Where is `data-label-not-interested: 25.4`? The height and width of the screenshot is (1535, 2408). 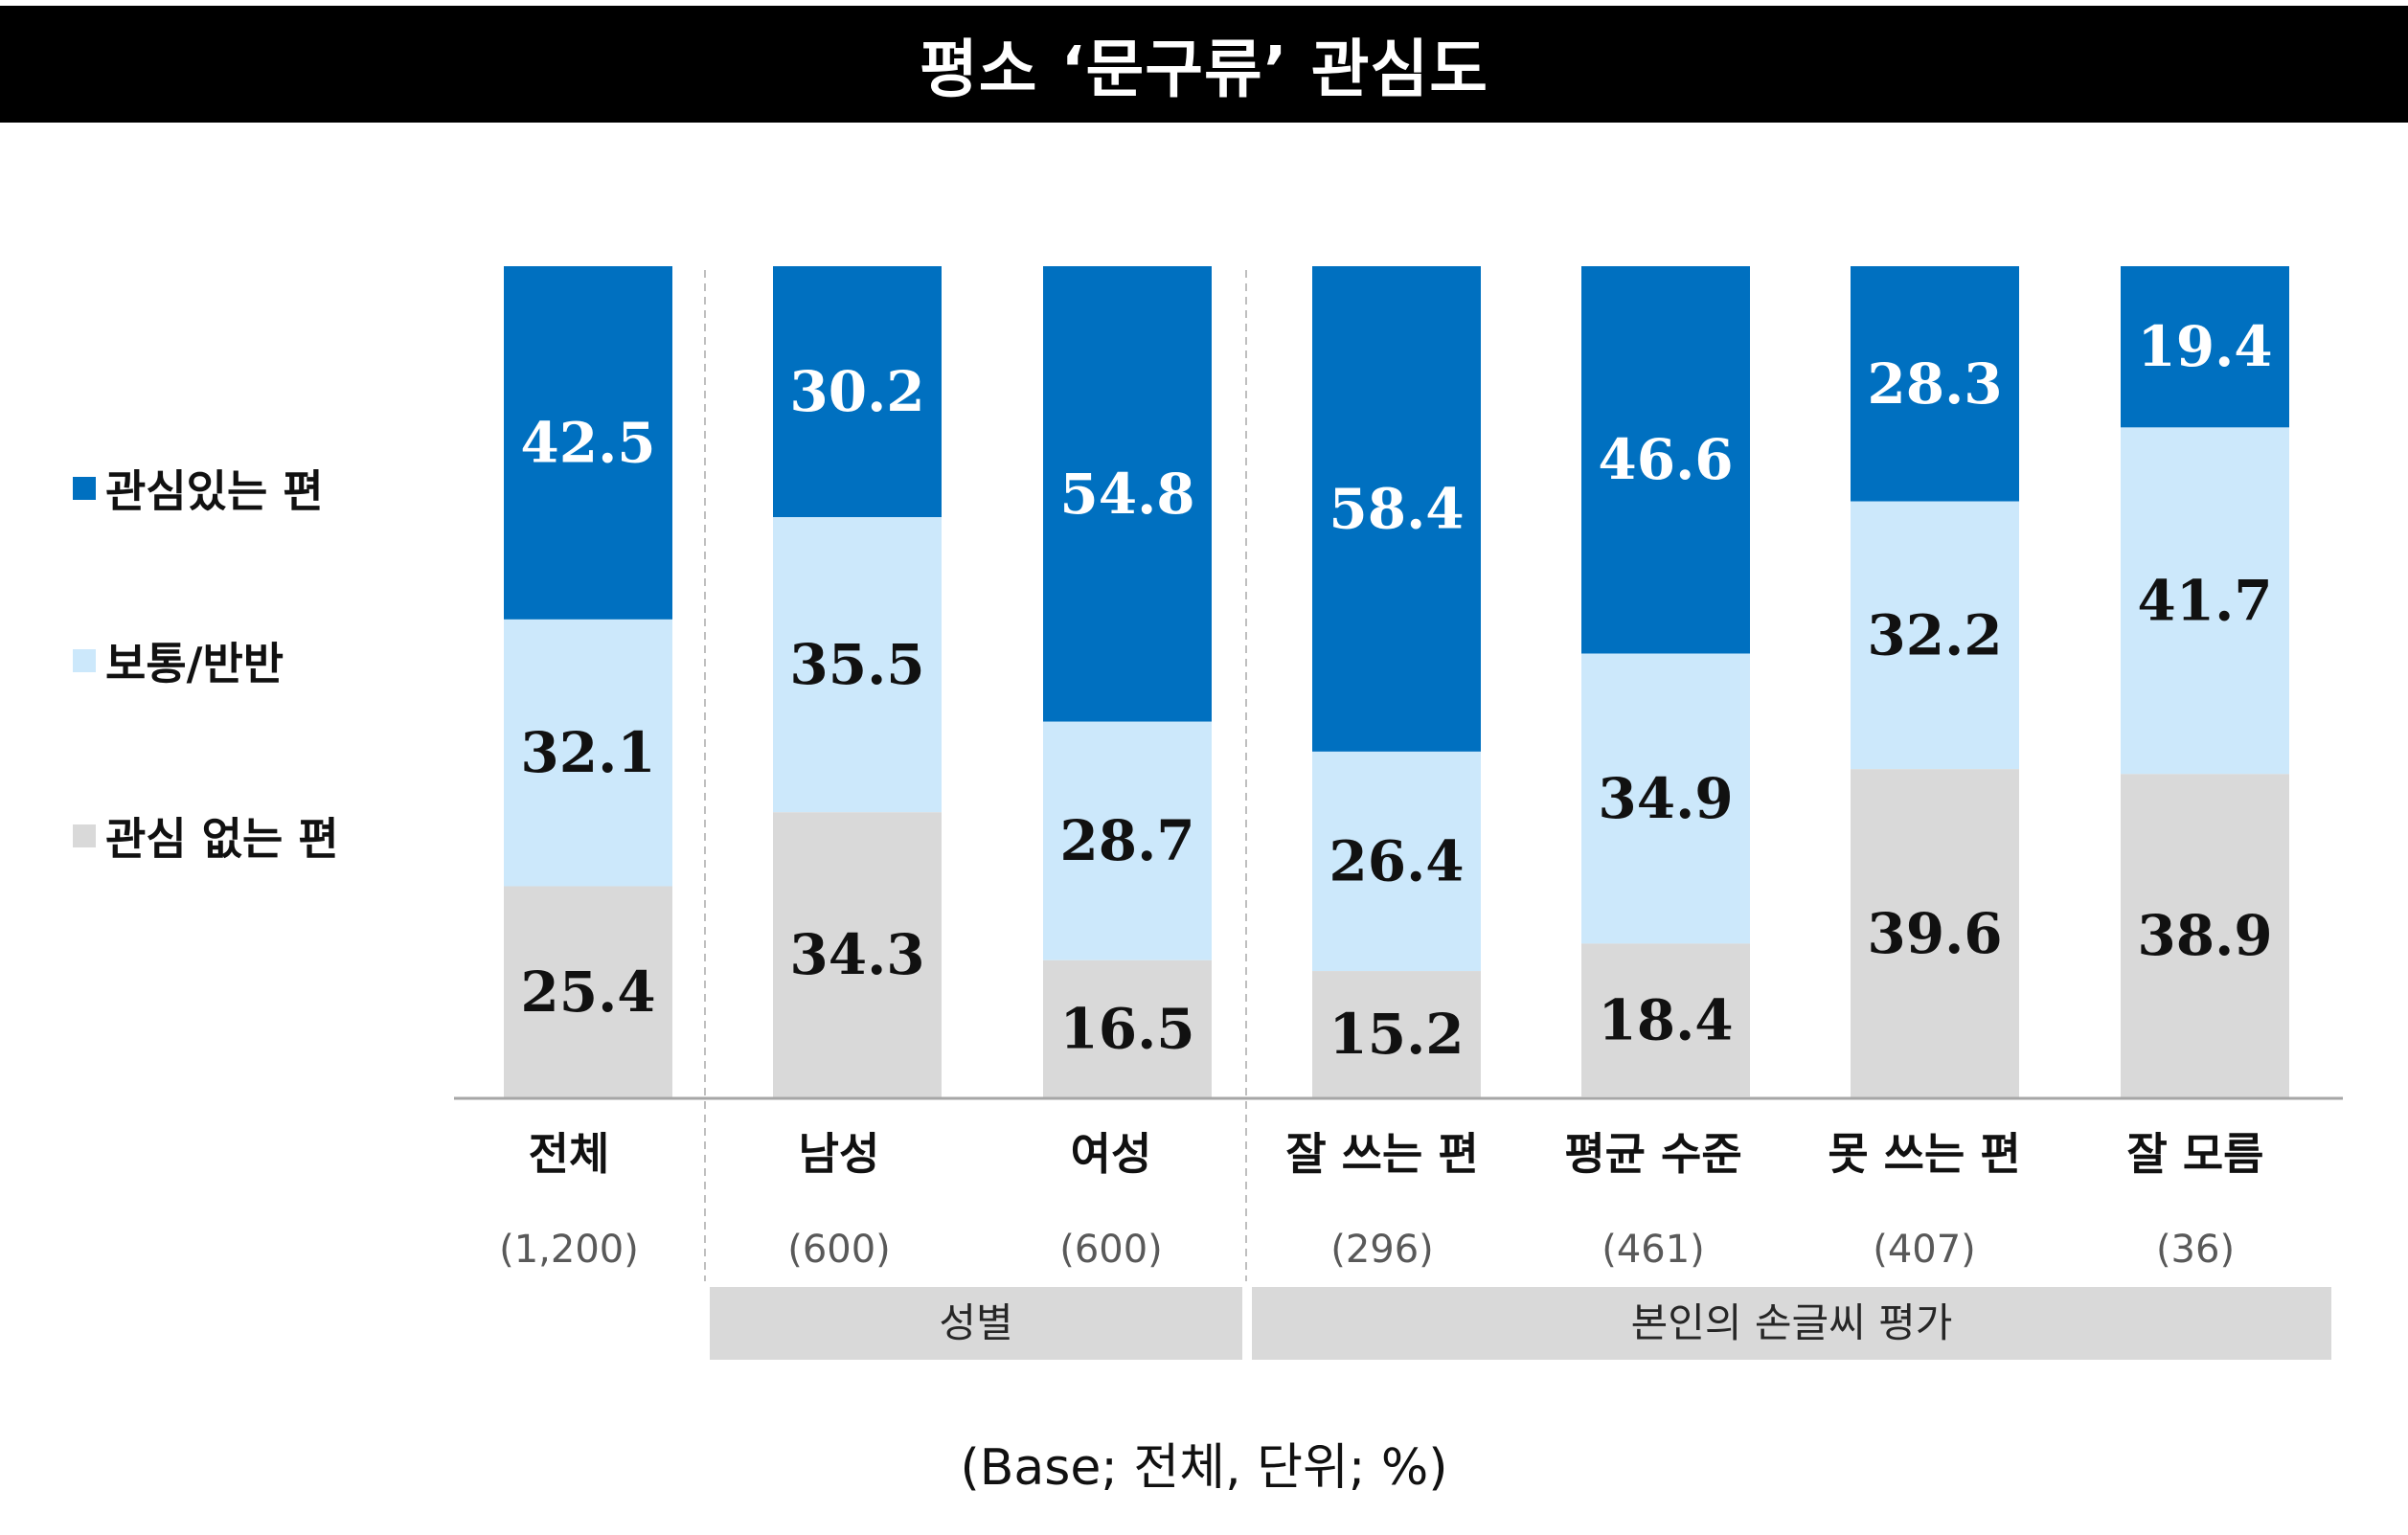
data-label-not-interested: 25.4 is located at coordinates (587, 992).